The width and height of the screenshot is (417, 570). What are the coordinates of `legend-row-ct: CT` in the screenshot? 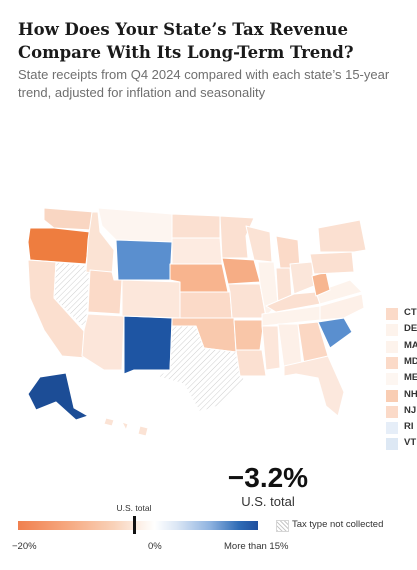 It's located at (401, 313).